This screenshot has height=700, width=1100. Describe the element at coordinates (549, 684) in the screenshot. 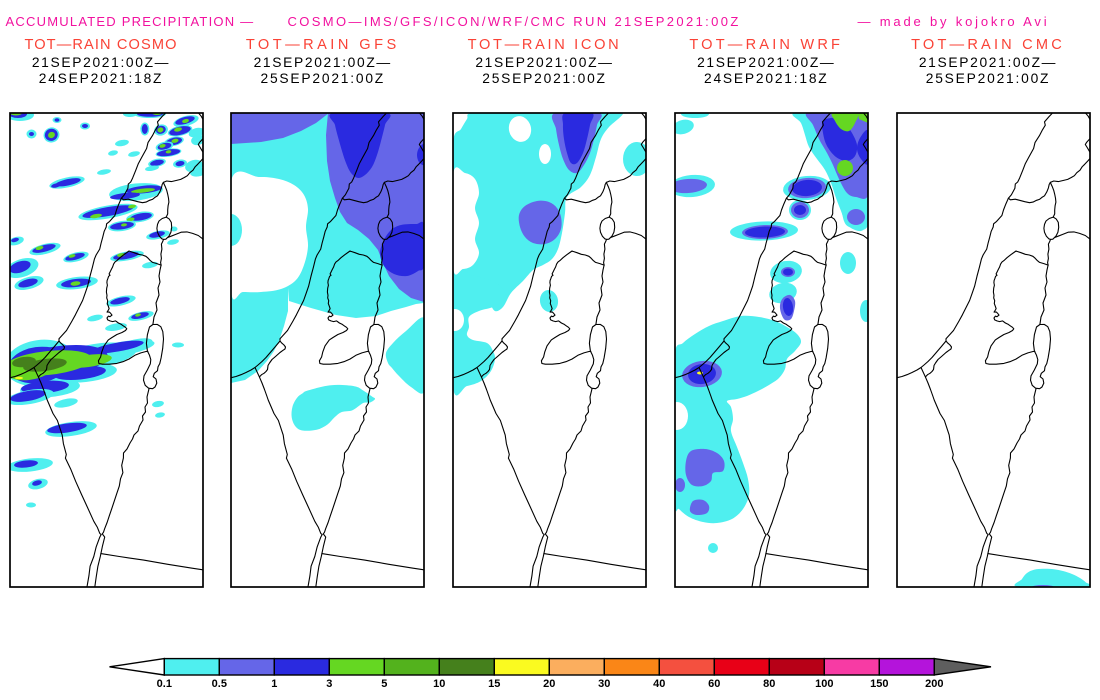

I see `svg-text: 20` at that location.